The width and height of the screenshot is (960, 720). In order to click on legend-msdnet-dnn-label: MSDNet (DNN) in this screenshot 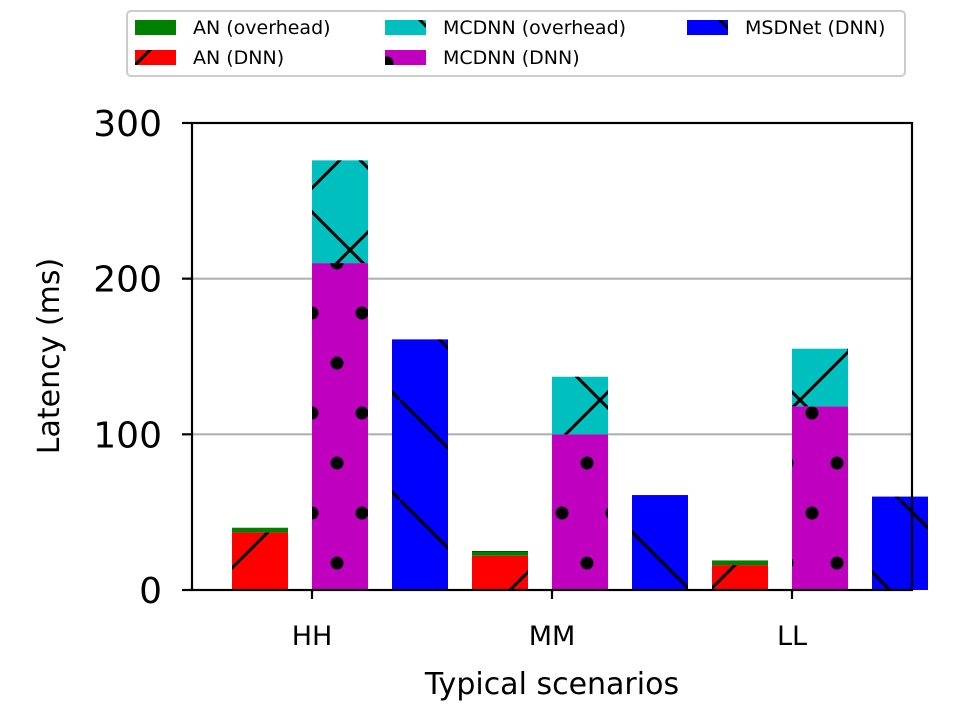, I will do `click(815, 28)`.